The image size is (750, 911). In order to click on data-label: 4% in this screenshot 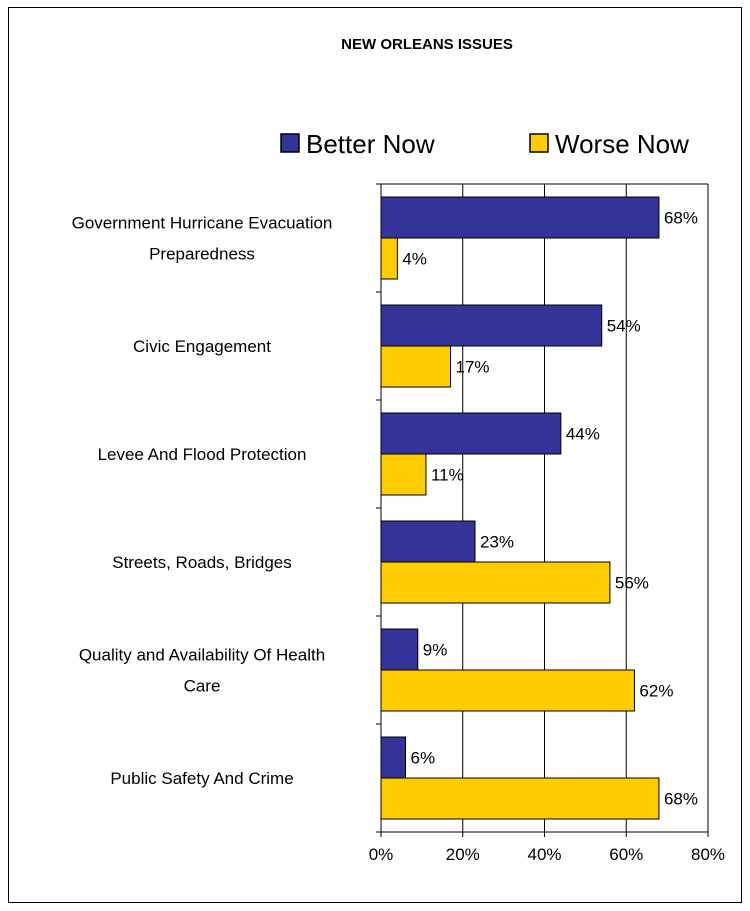, I will do `click(414, 259)`.